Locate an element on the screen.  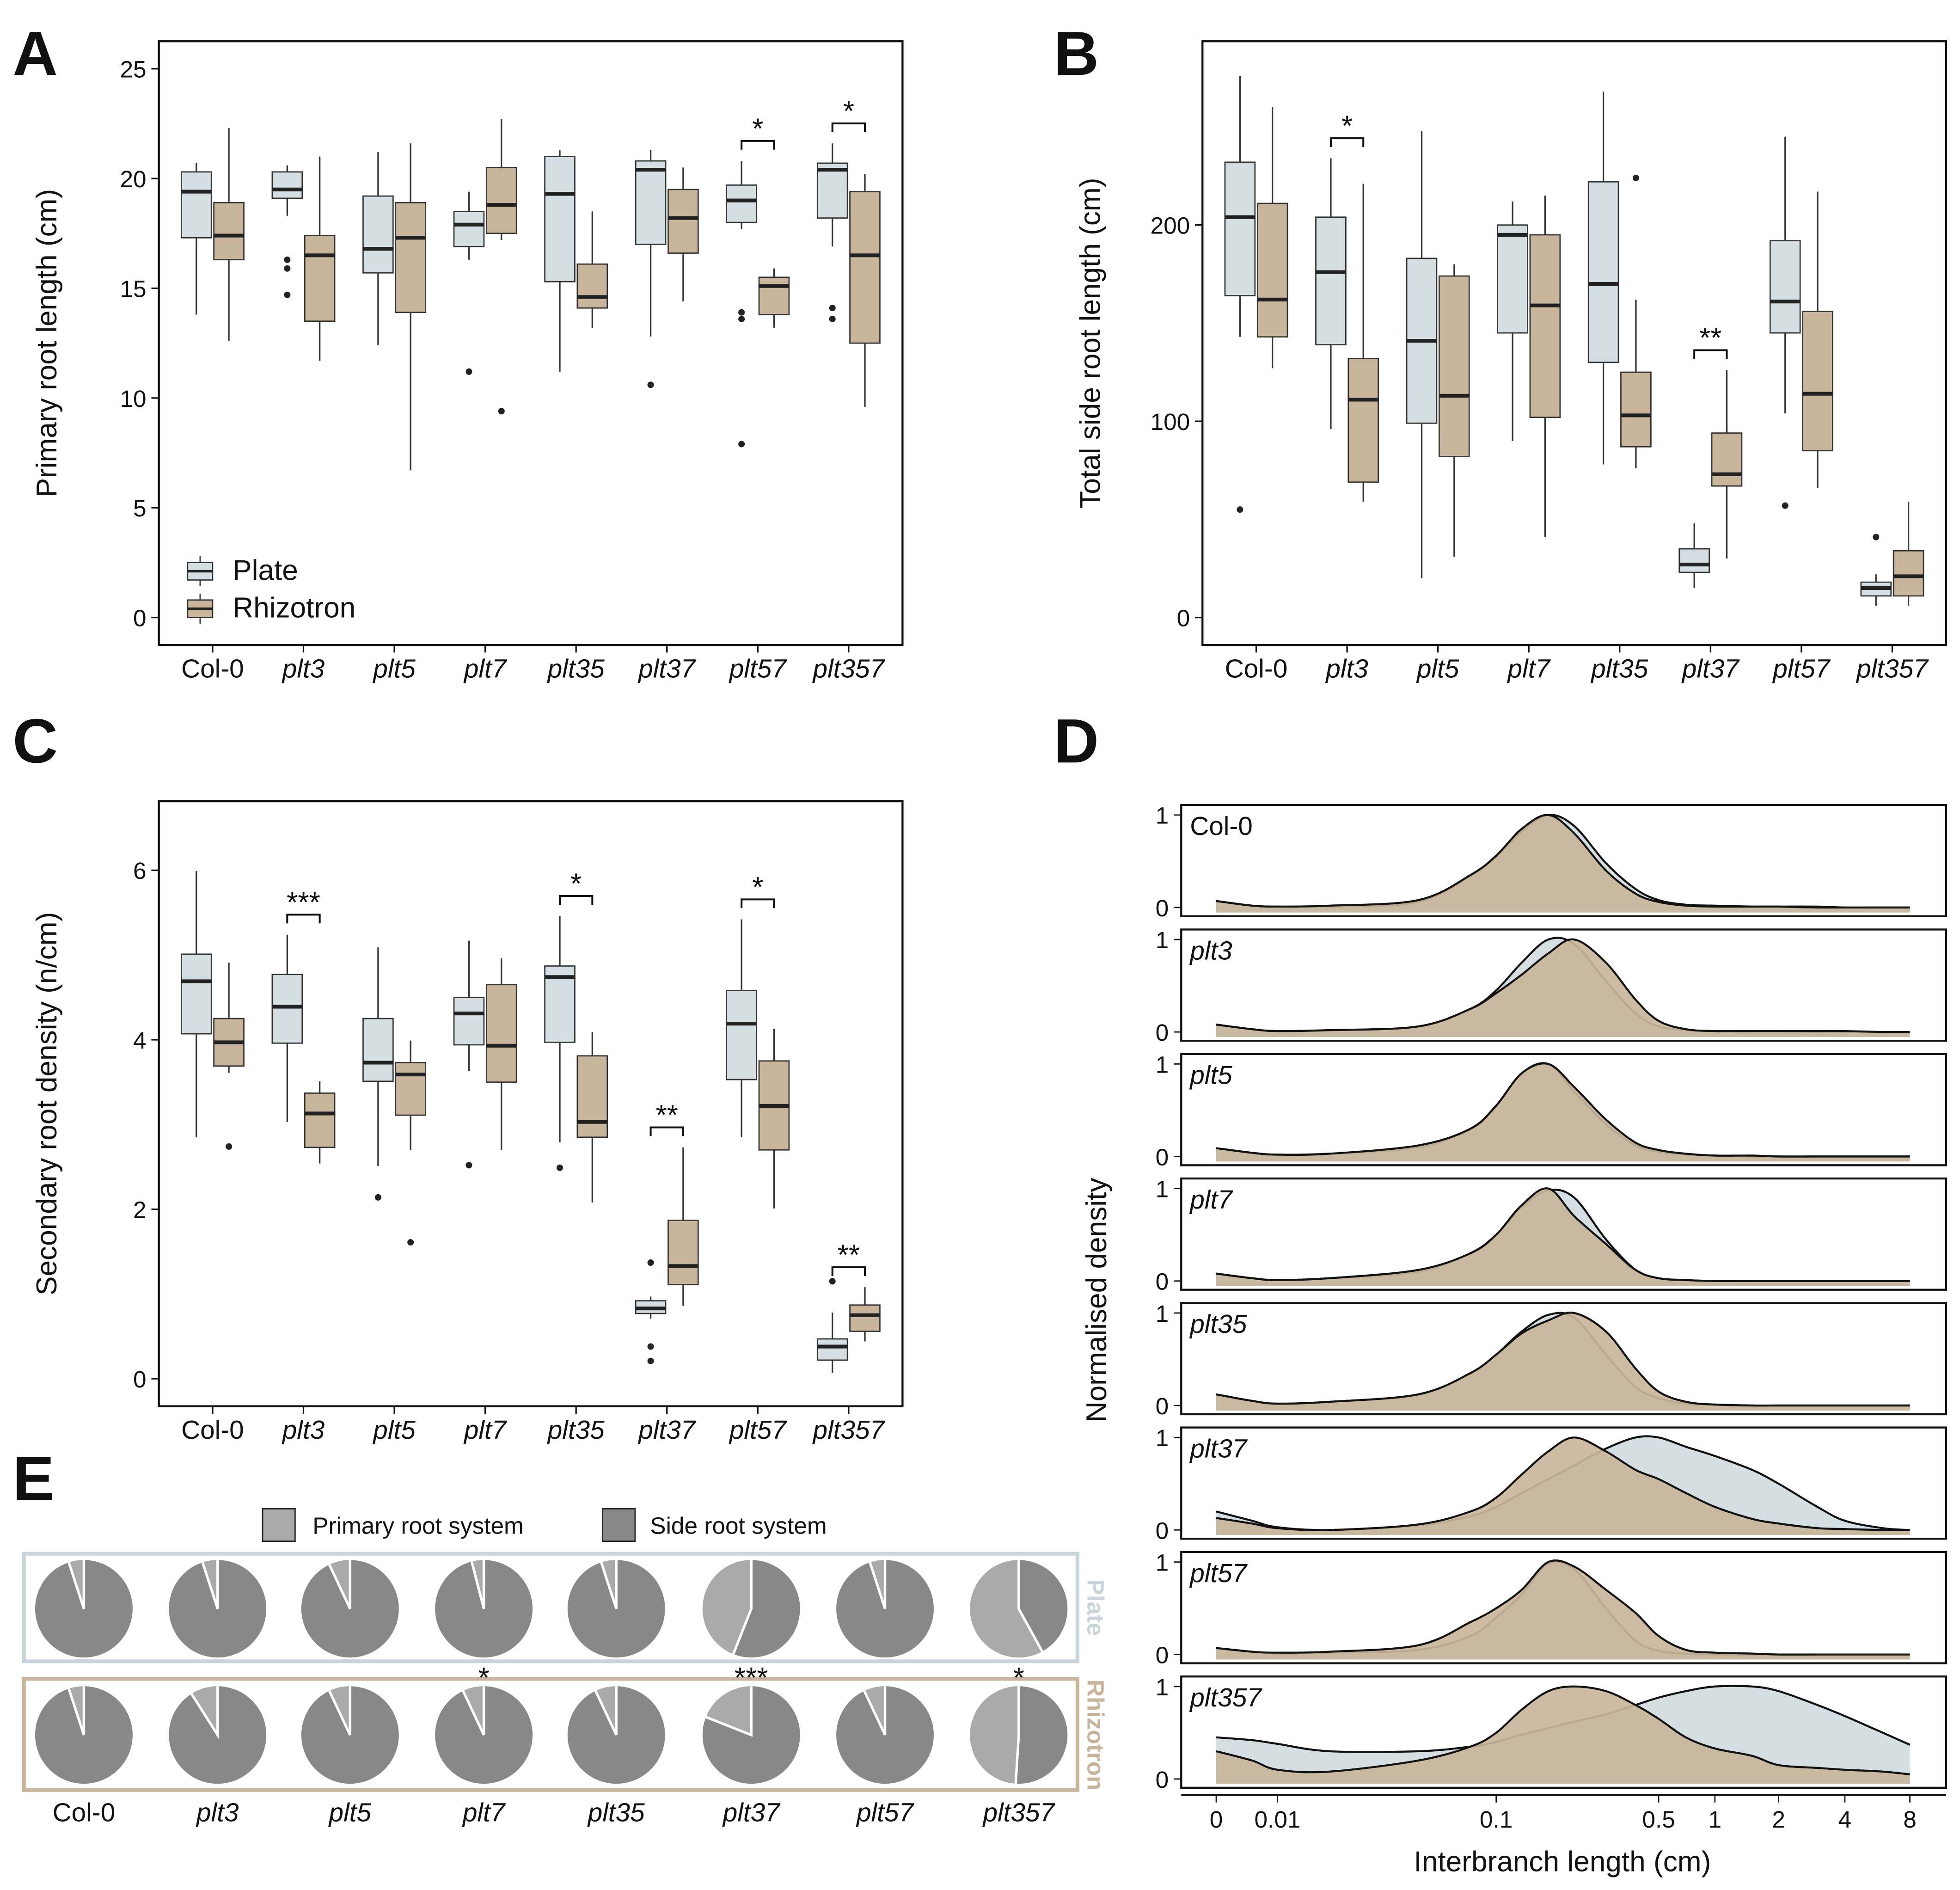
boxplot-panel-c is located at coordinates (528, 1107).